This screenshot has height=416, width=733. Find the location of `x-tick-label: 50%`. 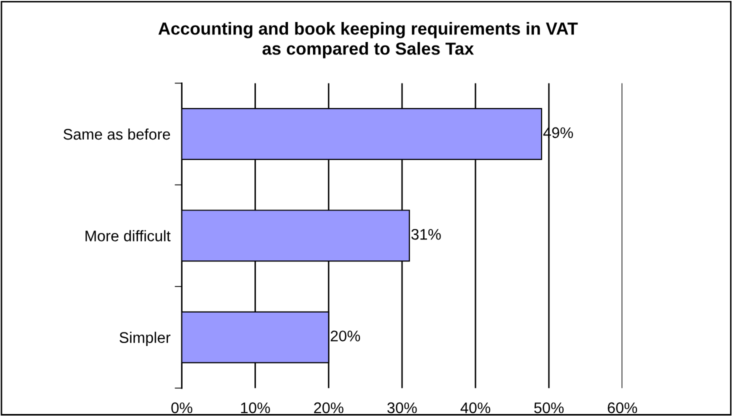

x-tick-label: 50% is located at coordinates (549, 408).